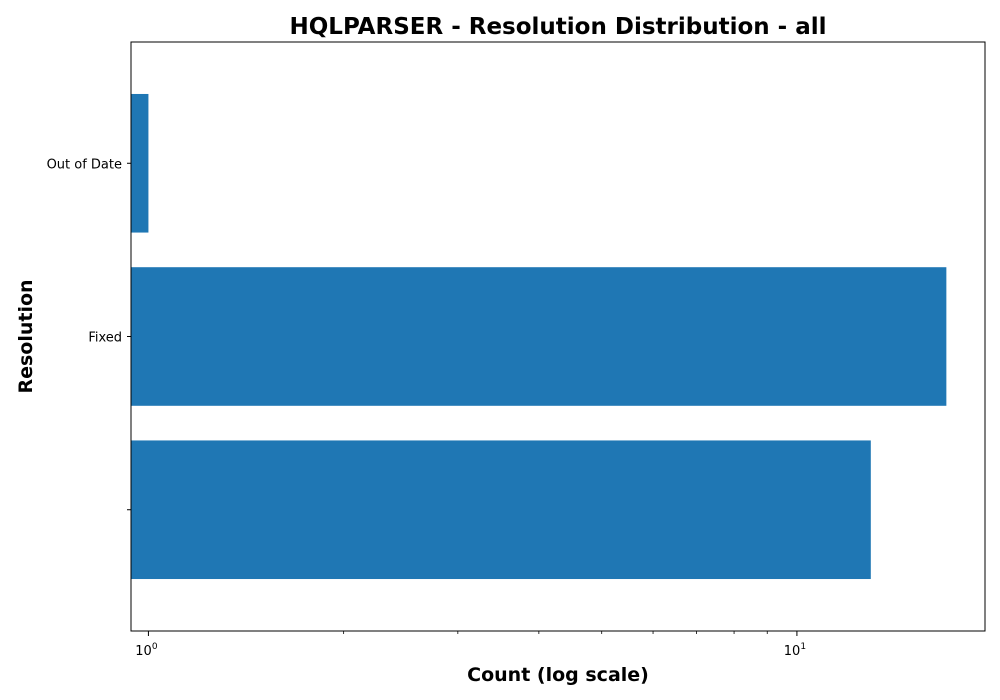 Image resolution: width=1000 pixels, height=700 pixels. I want to click on x-tick-label: 10¹, so click(795, 650).